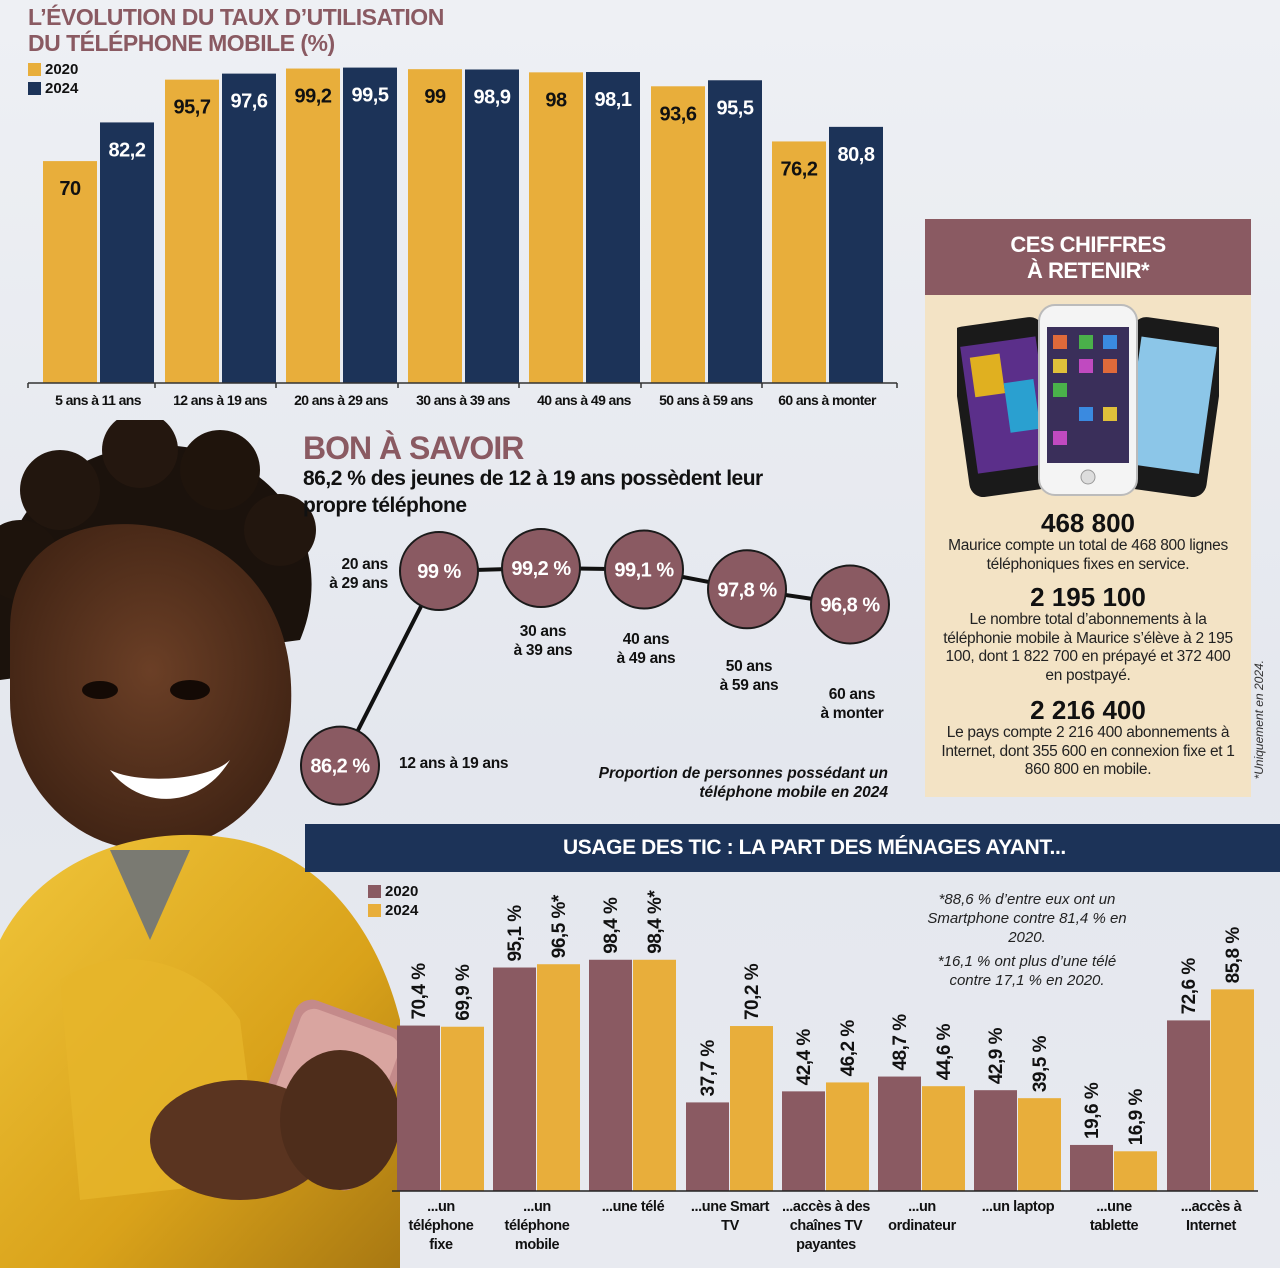  What do you see at coordinates (706, 400) in the screenshot?
I see `x-tick-label-5: 50 ans à 59 ans` at bounding box center [706, 400].